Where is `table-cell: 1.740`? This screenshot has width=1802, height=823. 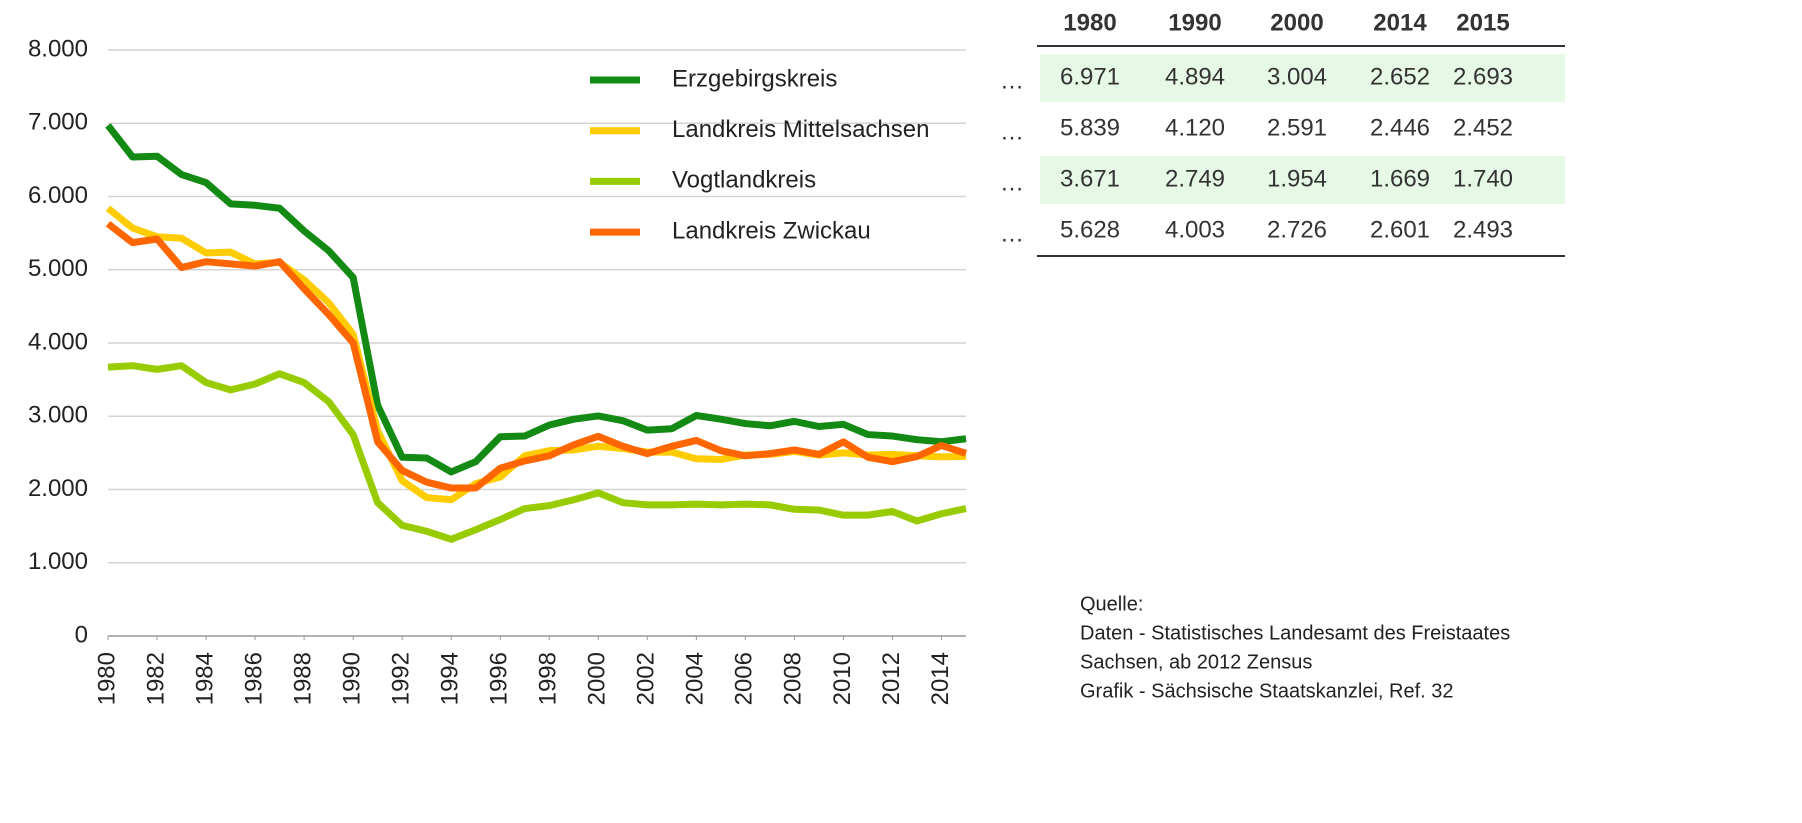
table-cell: 1.740 is located at coordinates (1483, 178).